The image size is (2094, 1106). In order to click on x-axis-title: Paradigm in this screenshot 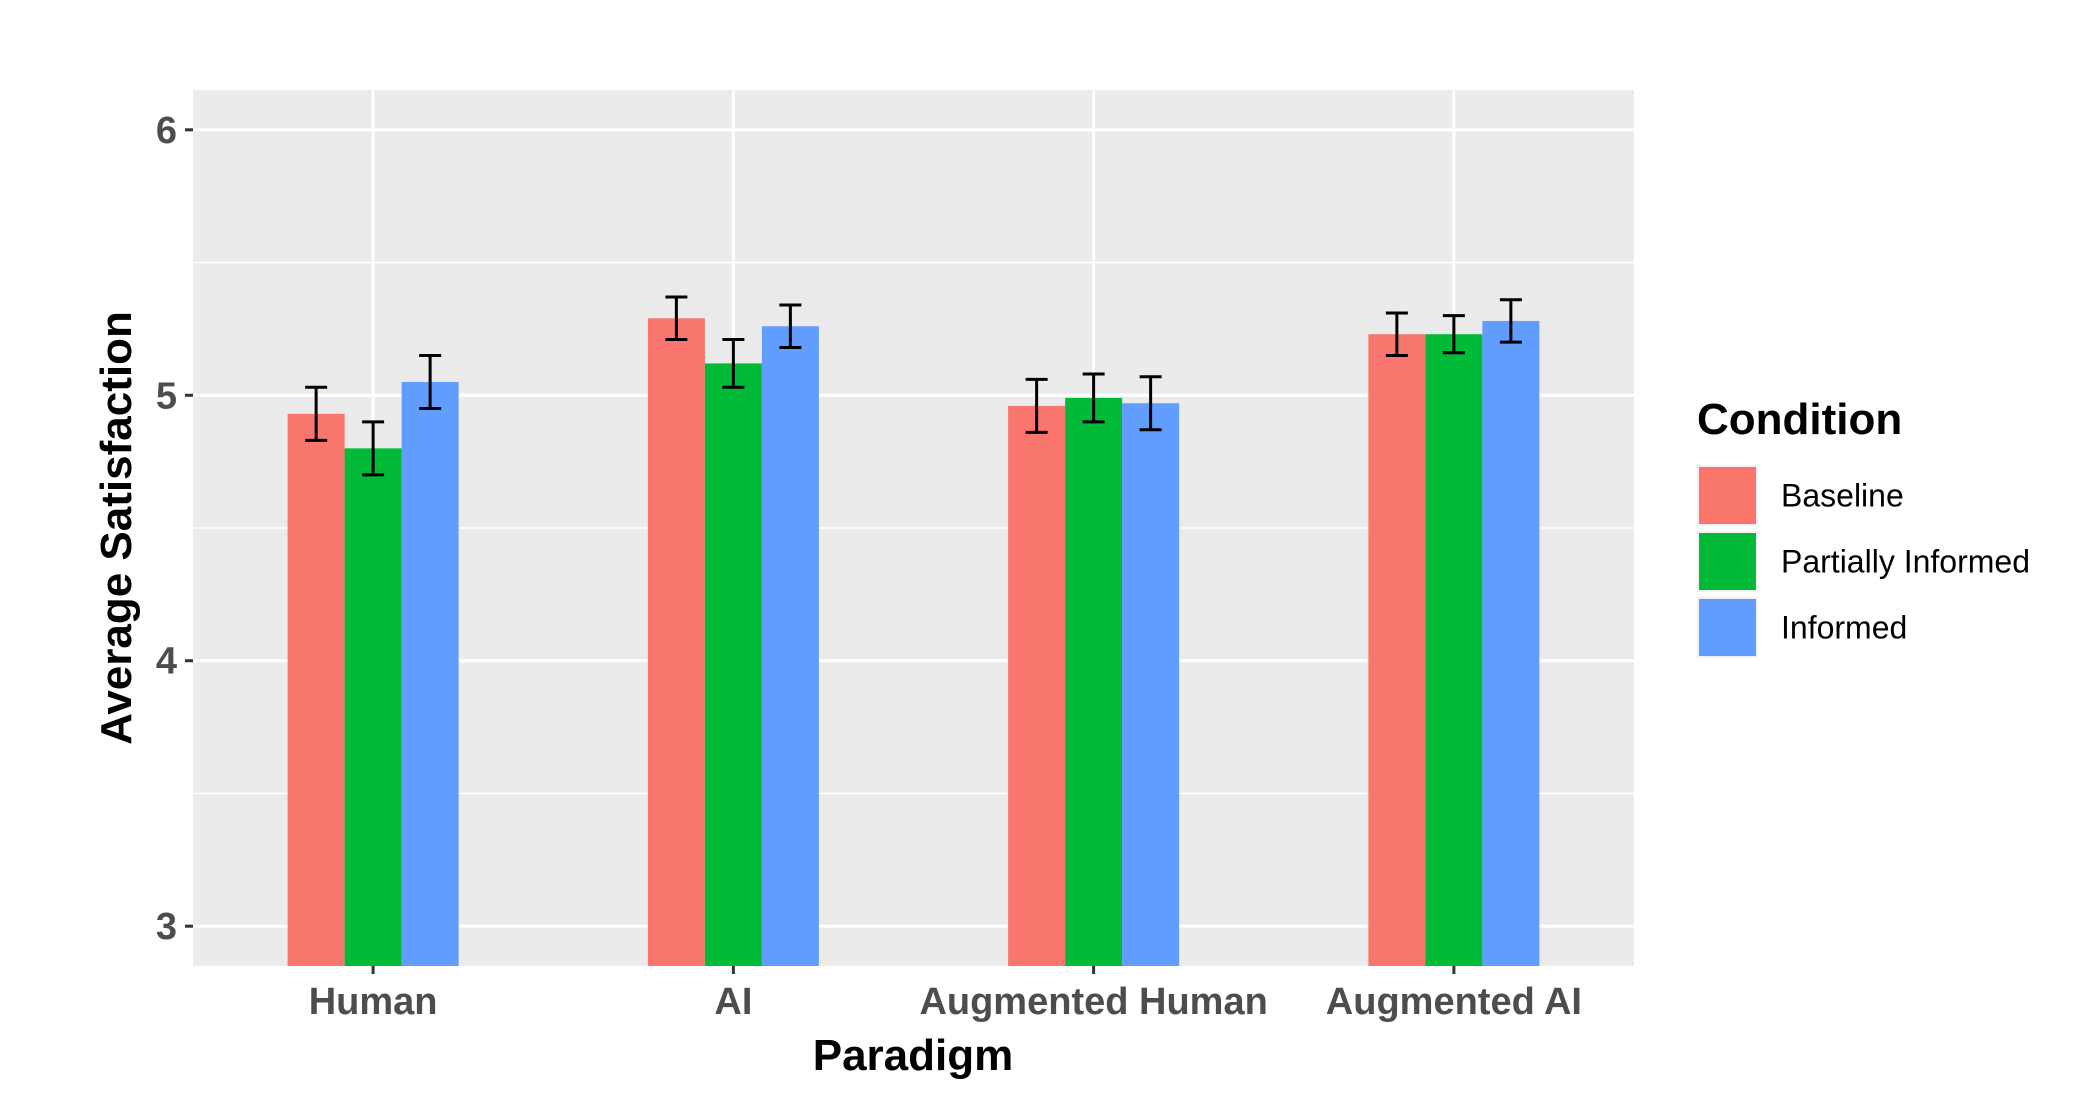, I will do `click(913, 1055)`.